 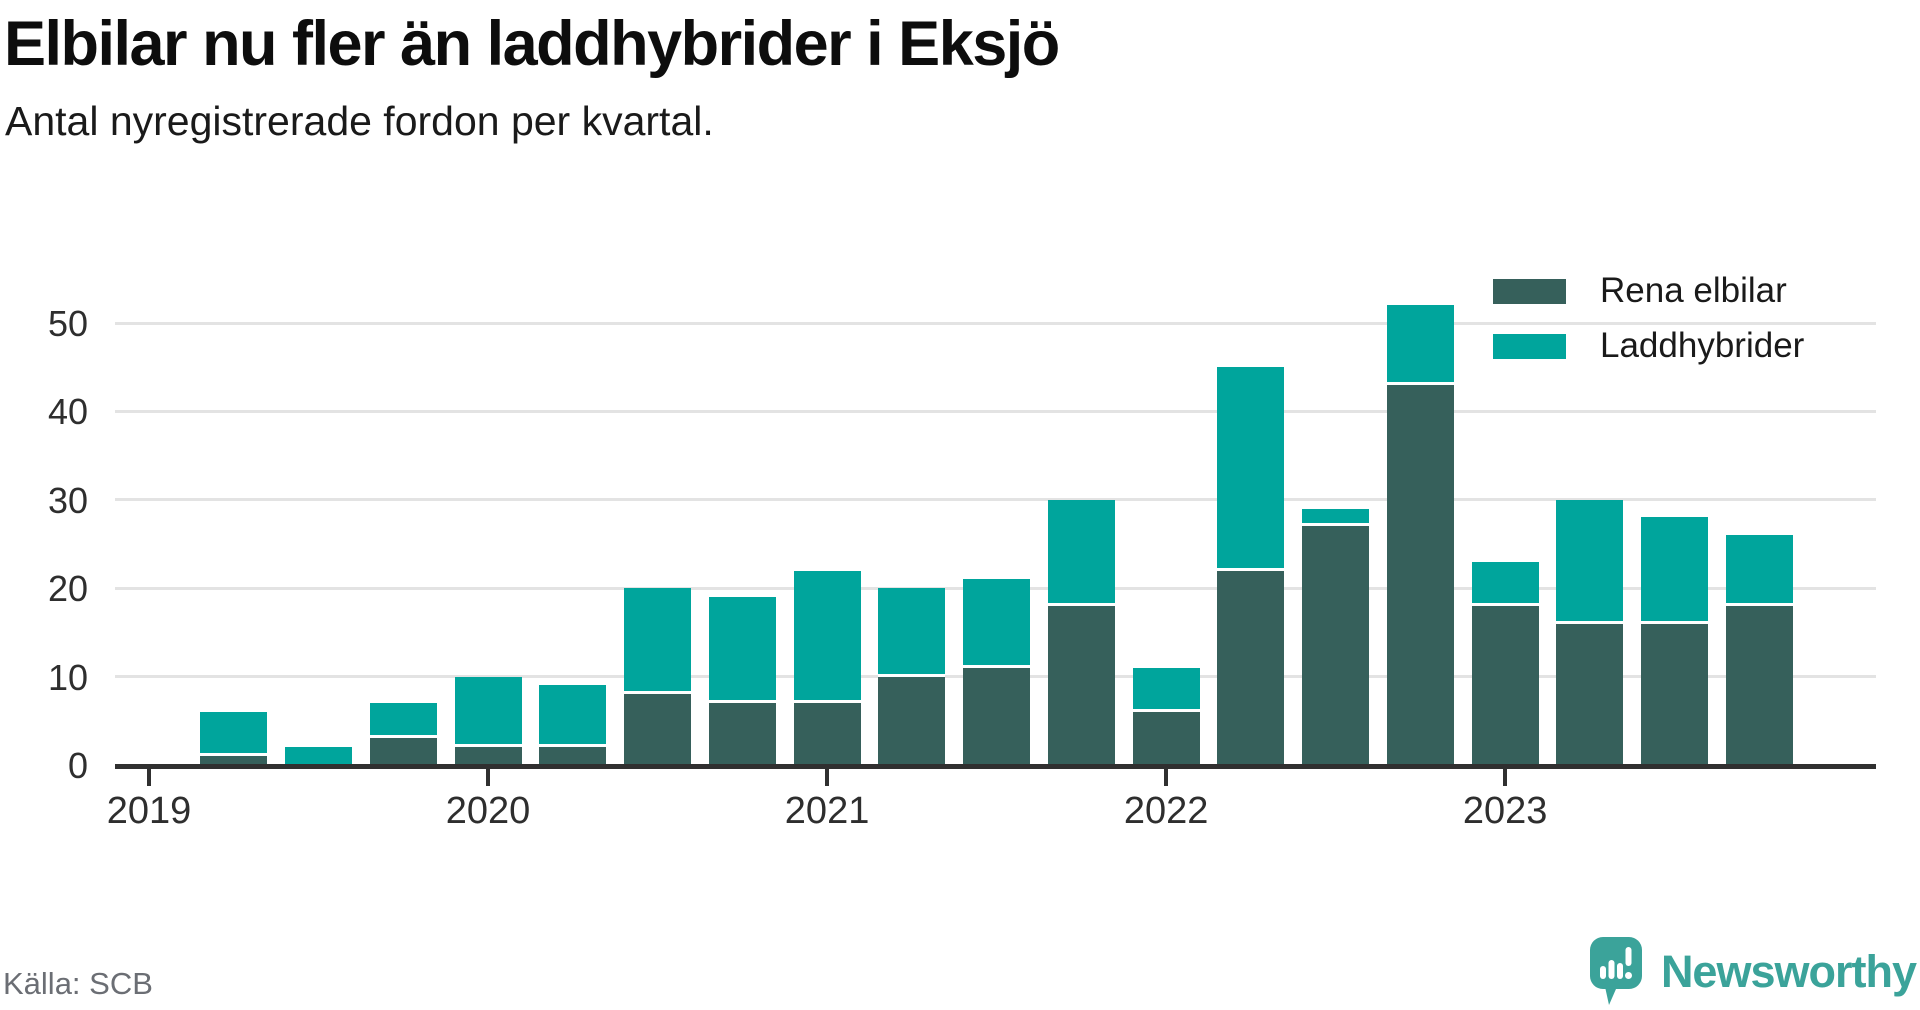 I want to click on bubble-shape, so click(x=1615, y=971).